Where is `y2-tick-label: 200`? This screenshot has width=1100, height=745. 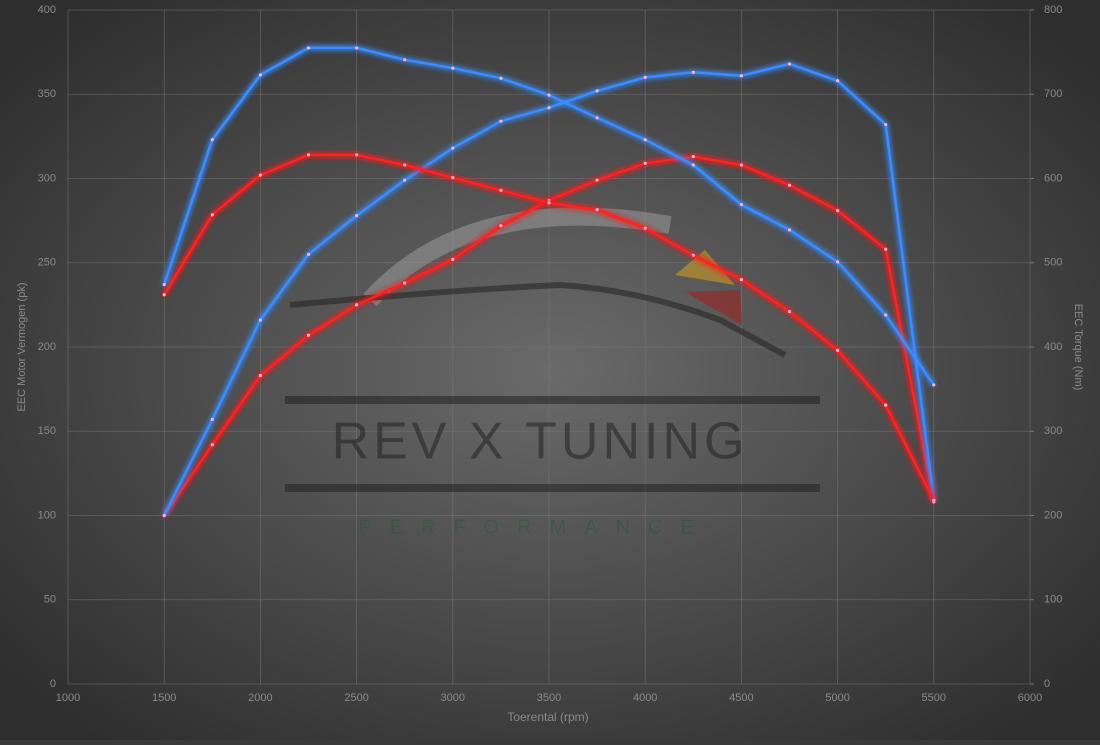 y2-tick-label: 200 is located at coordinates (1053, 515).